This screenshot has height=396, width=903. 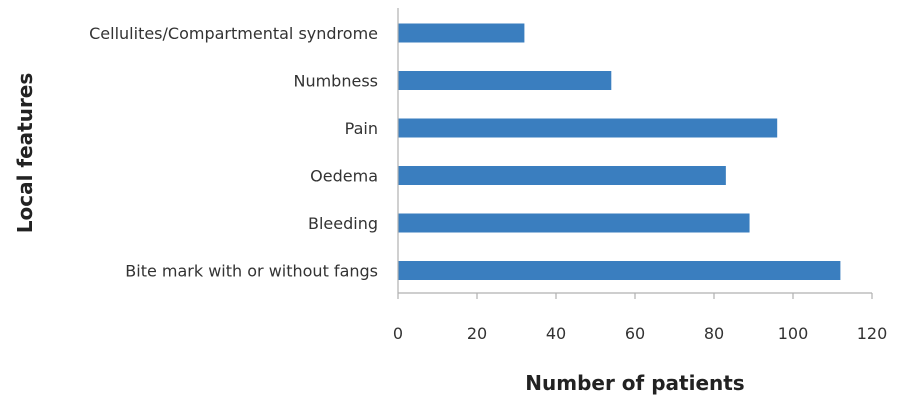 I want to click on x-tick-label-3: 60, so click(x=635, y=333).